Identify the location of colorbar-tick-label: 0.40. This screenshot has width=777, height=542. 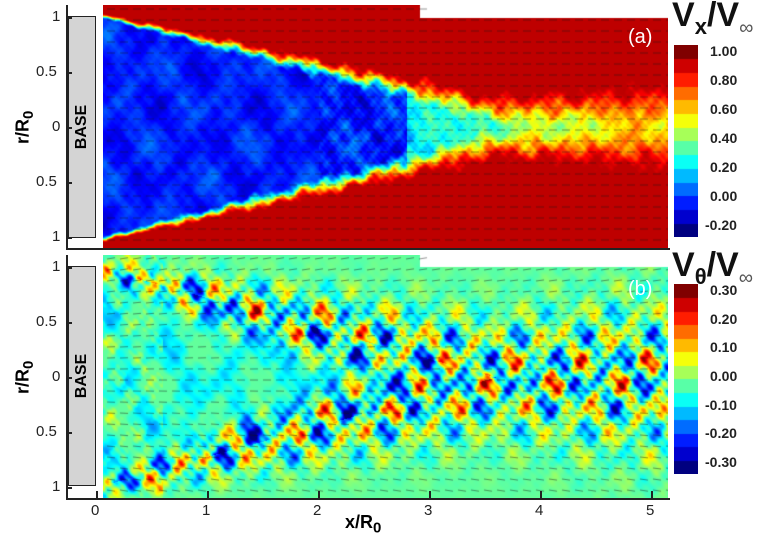
(724, 138).